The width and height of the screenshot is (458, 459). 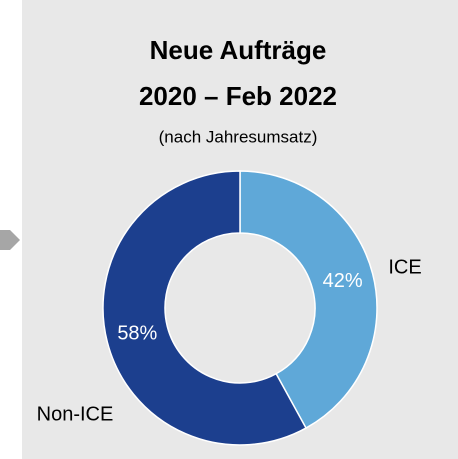 What do you see at coordinates (238, 50) in the screenshot?
I see `chart-title: Neue Aufträge` at bounding box center [238, 50].